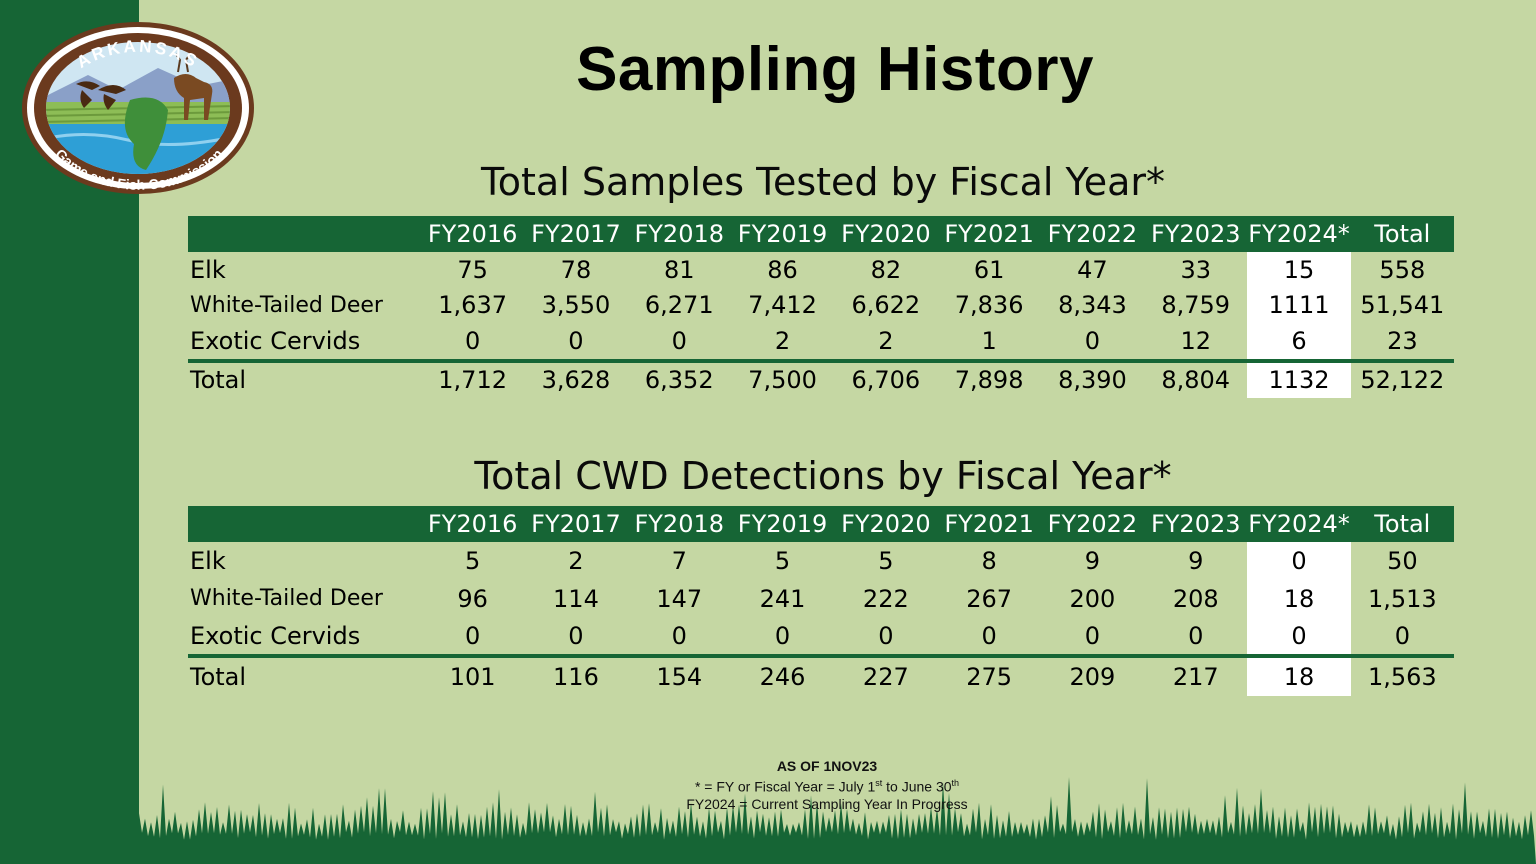 The image size is (1536, 864). Describe the element at coordinates (1196, 561) in the screenshot. I see `table-cell: 9` at that location.